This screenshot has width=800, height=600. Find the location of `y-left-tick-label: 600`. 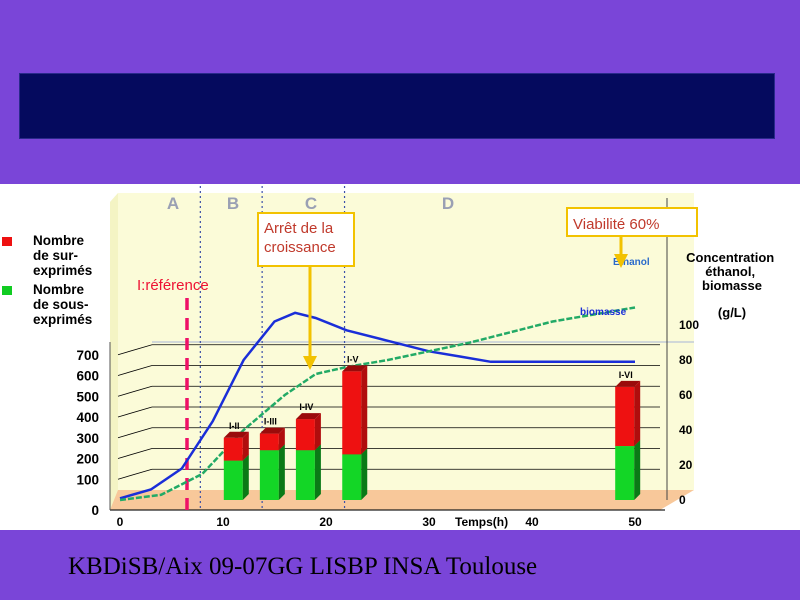

y-left-tick-label: 600 is located at coordinates (87, 376).